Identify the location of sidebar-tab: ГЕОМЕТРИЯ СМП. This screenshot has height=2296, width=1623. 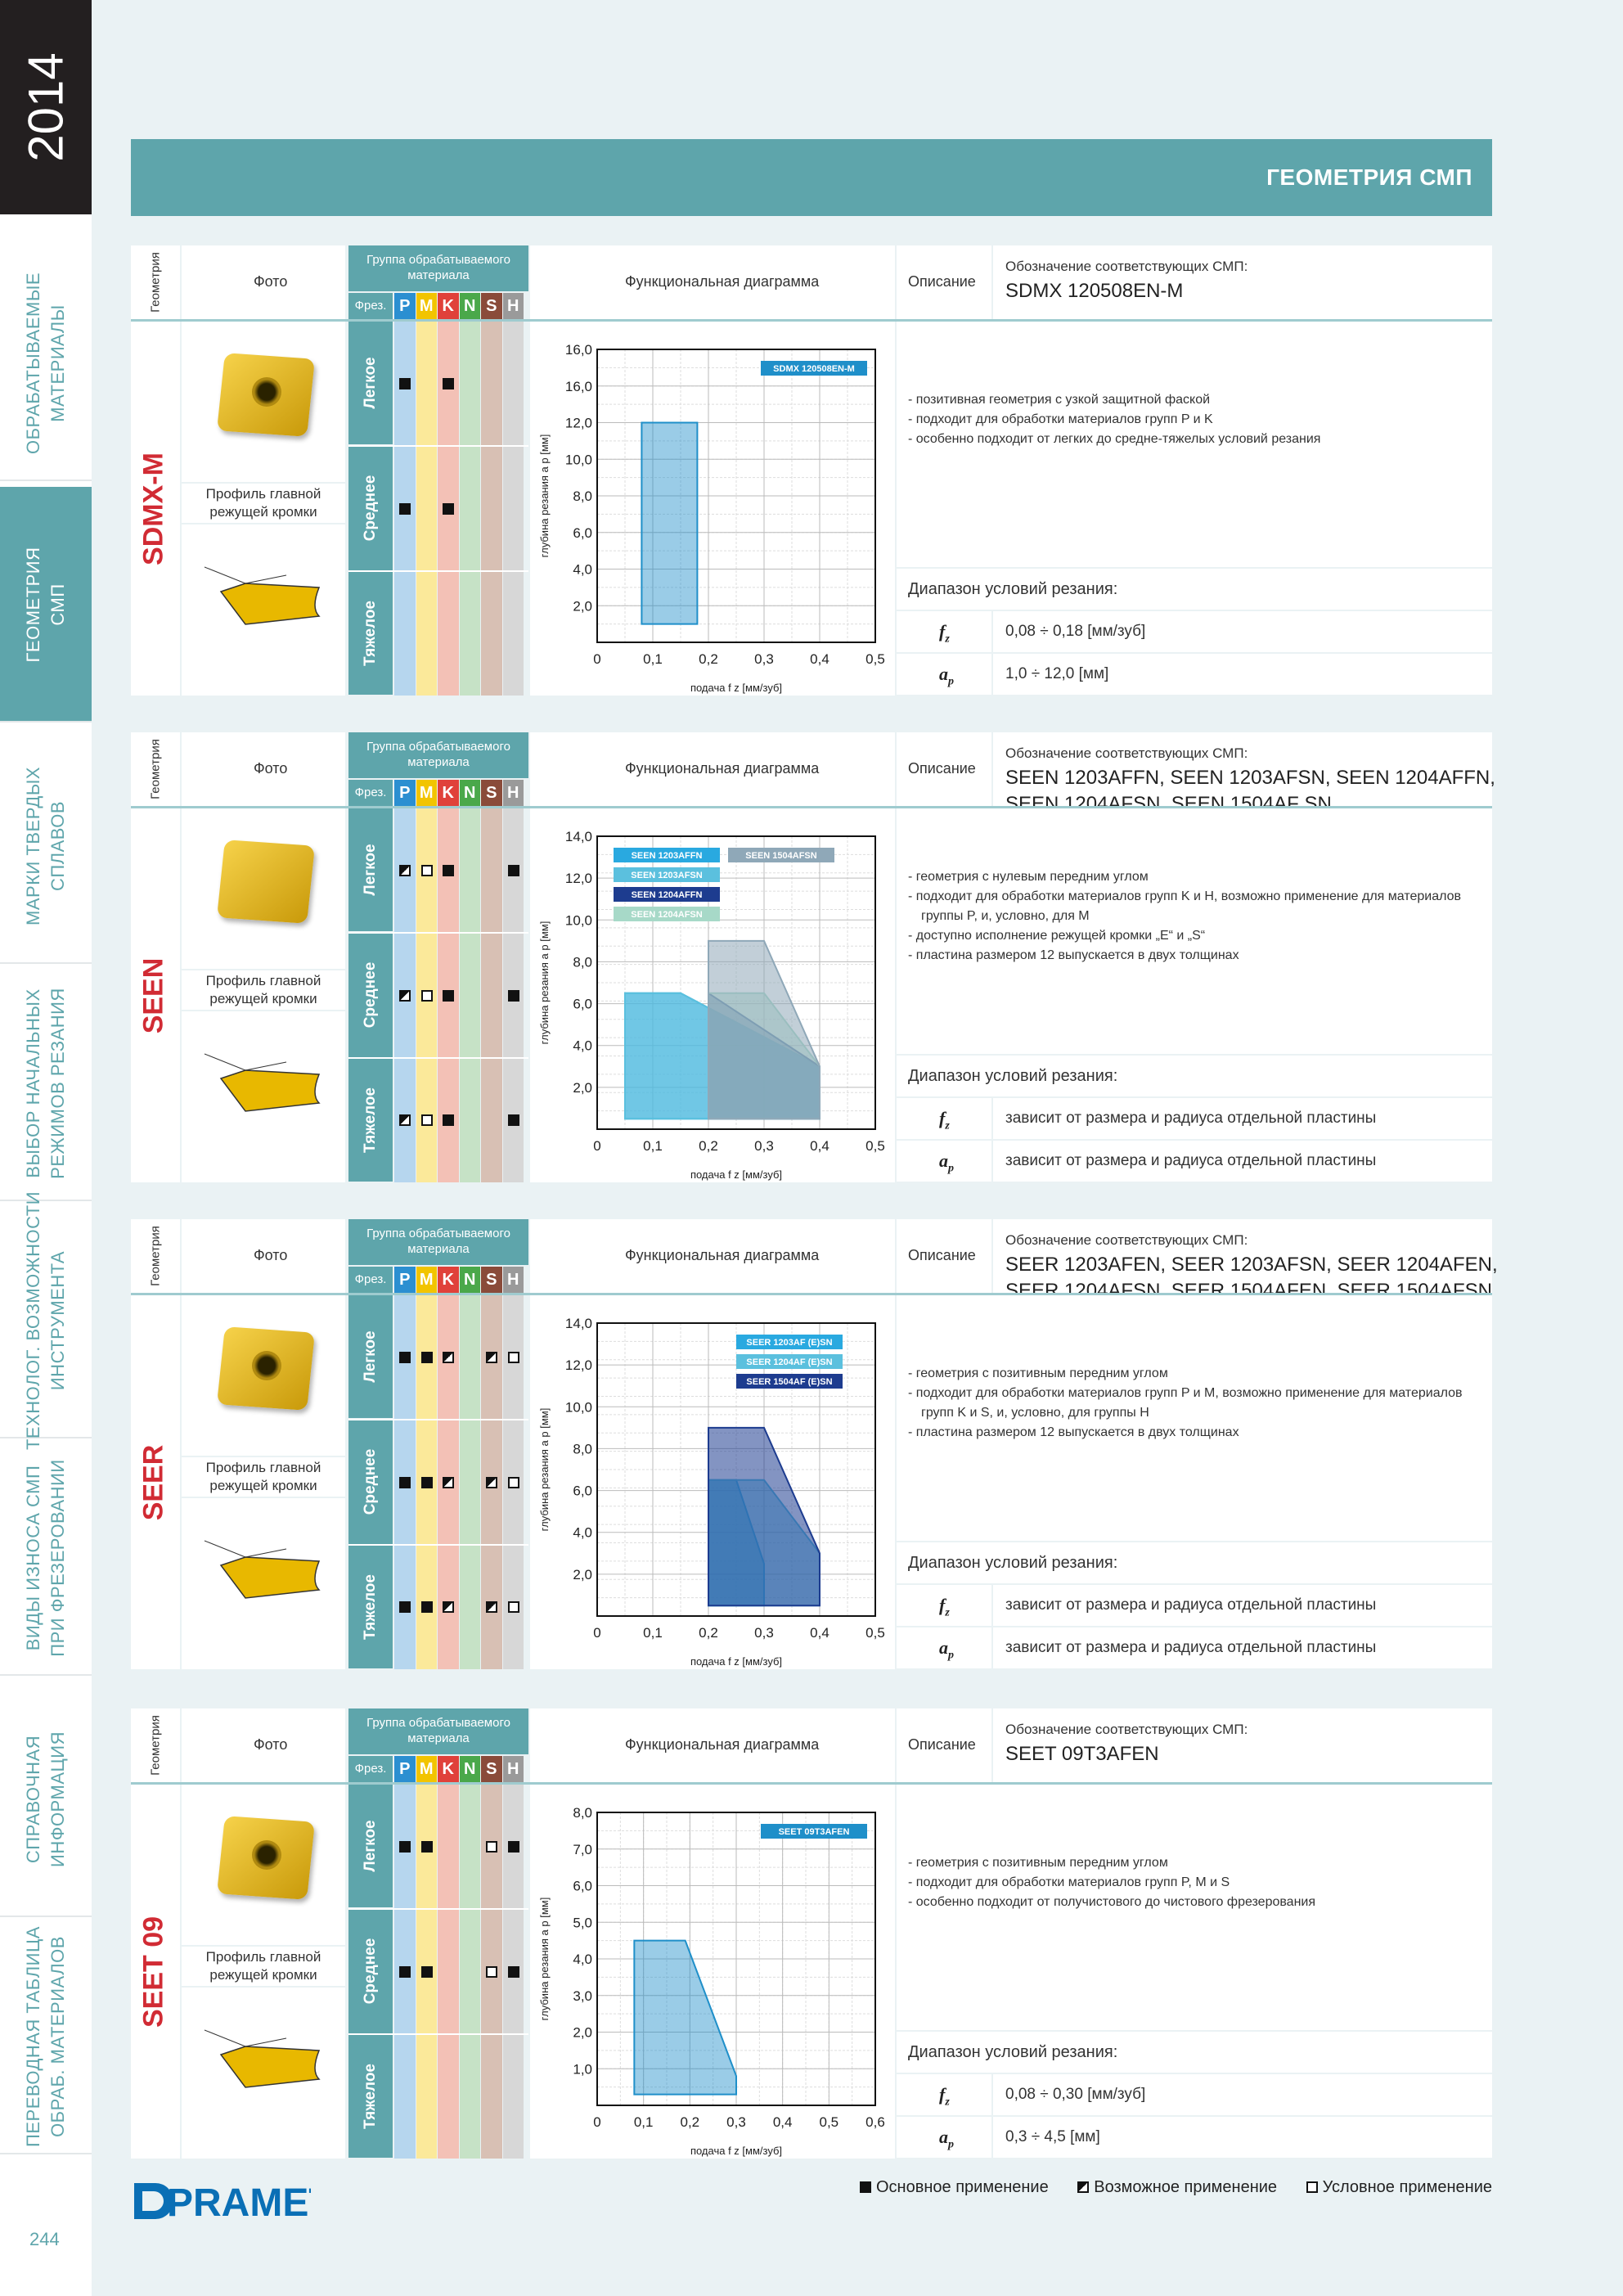
(46, 605).